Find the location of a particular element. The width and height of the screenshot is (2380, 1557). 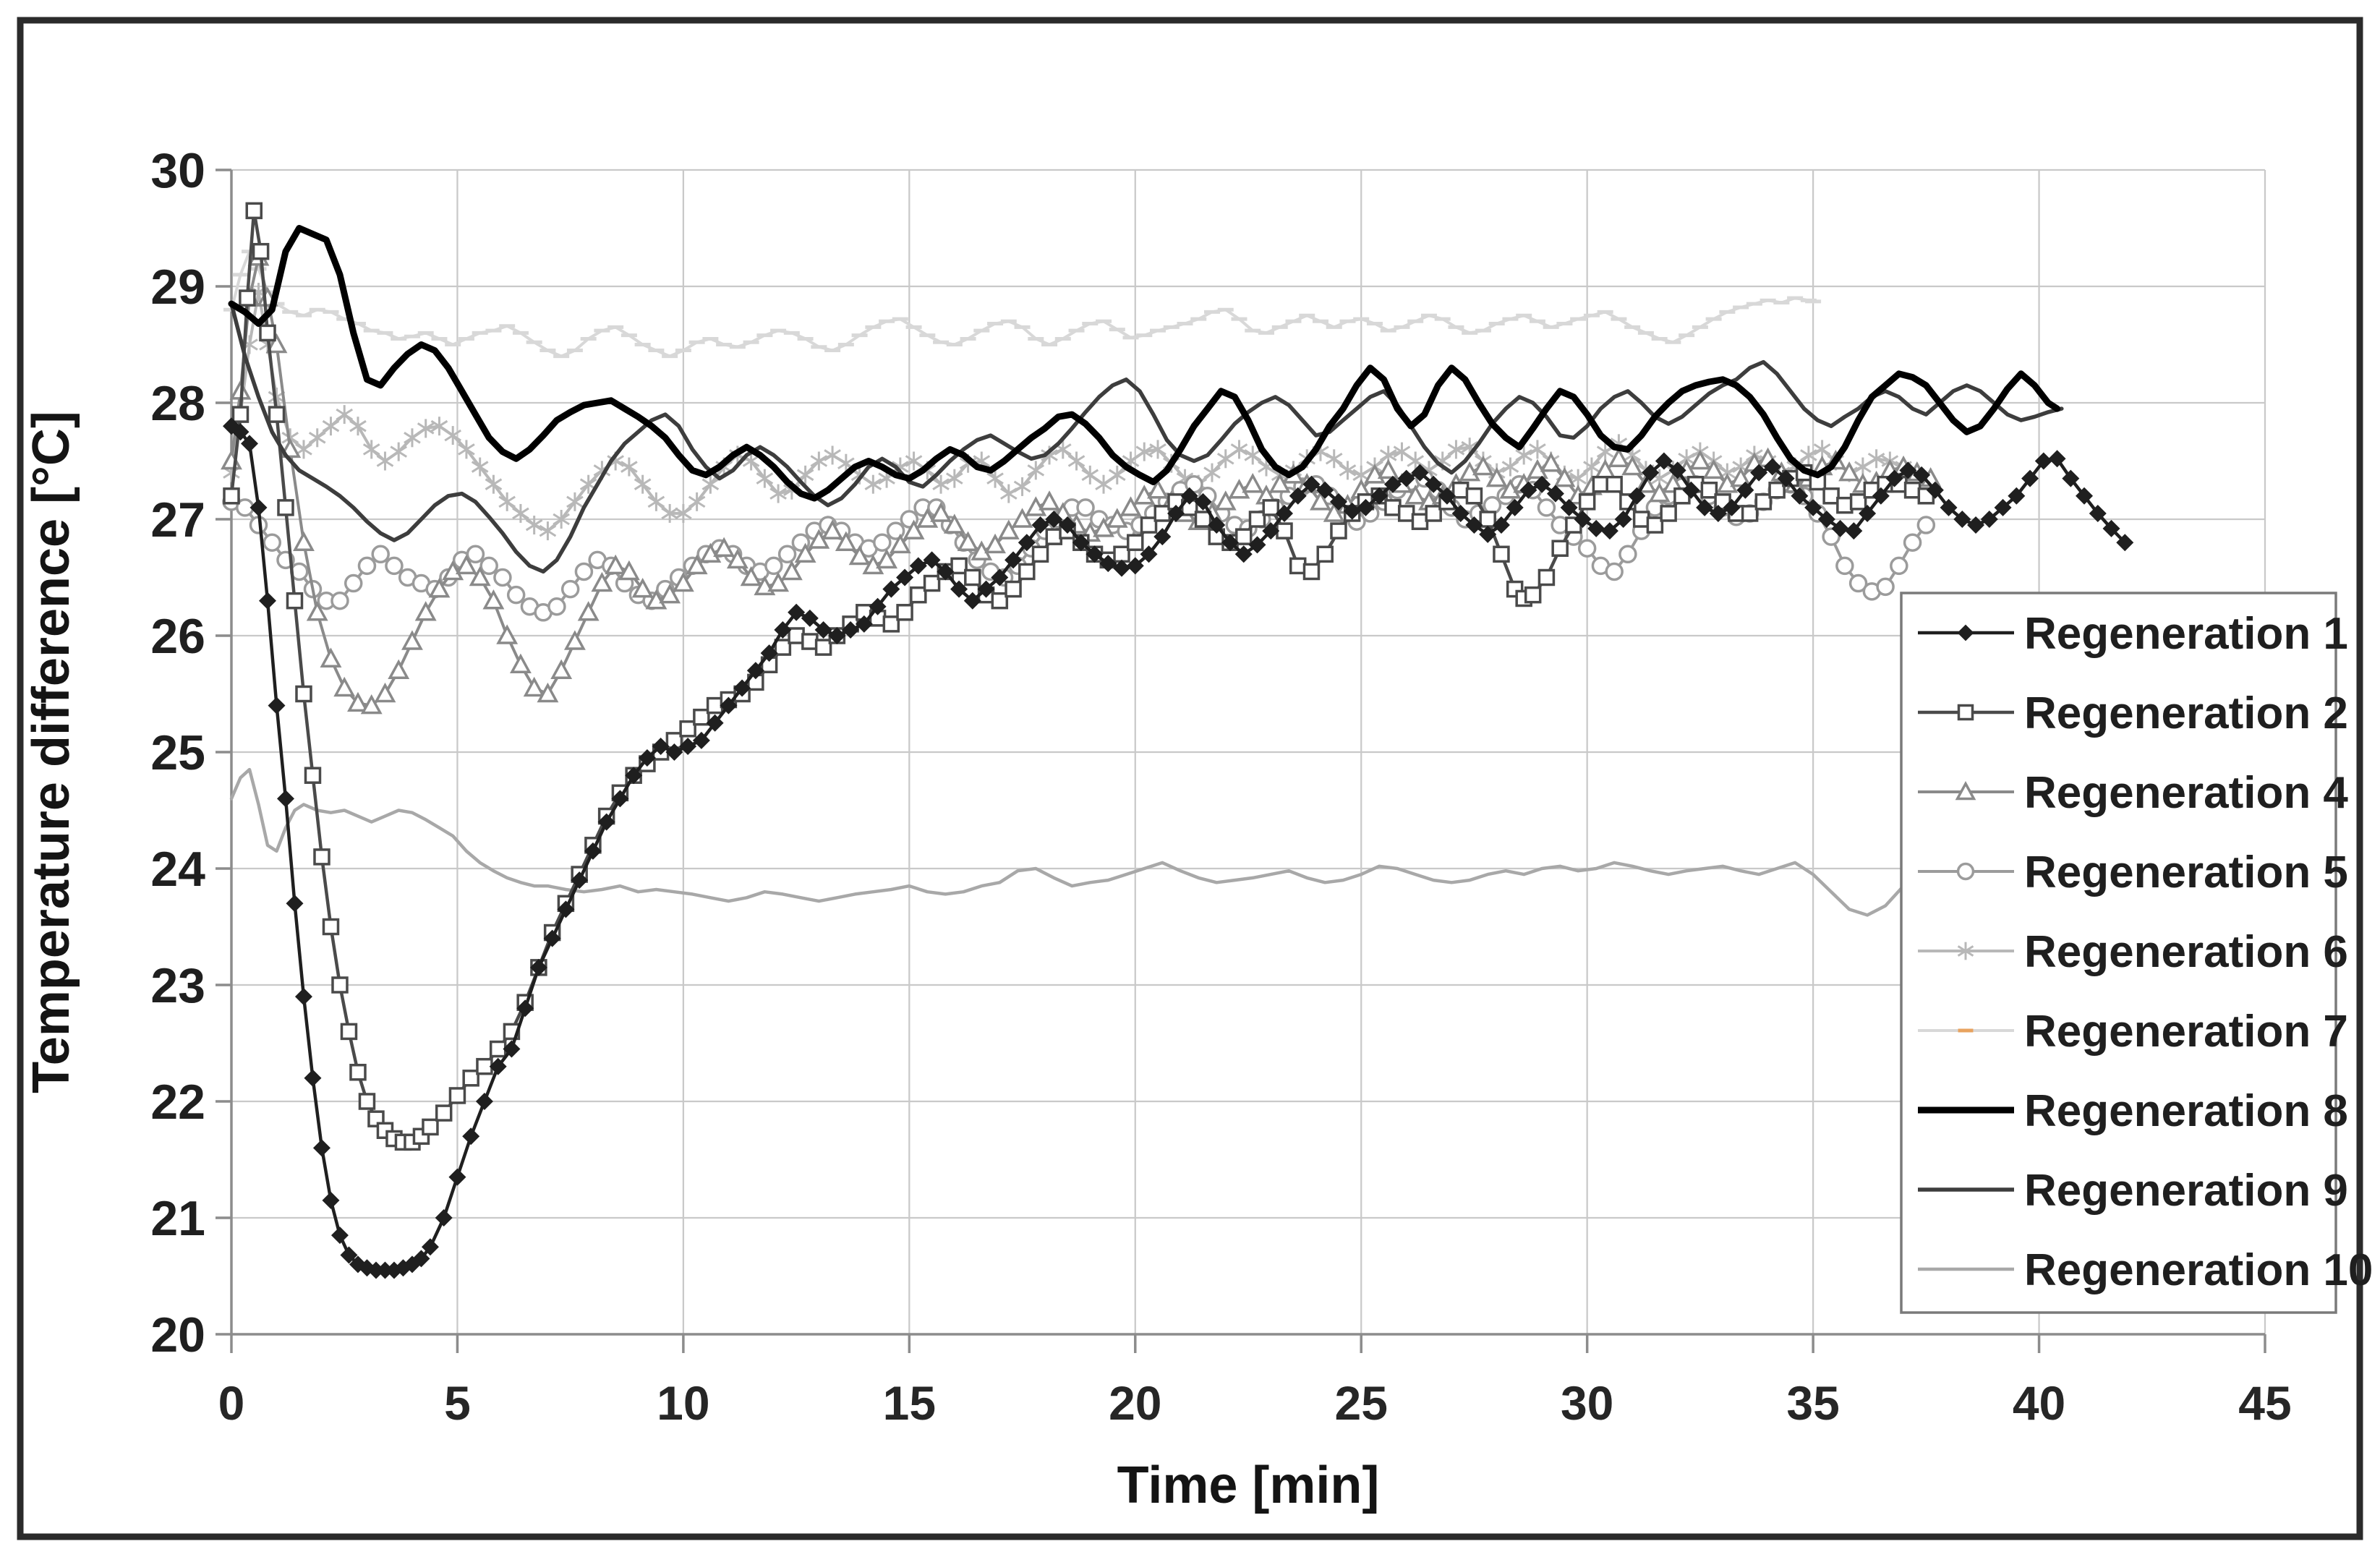

x-axis-title: Time [min] is located at coordinates (1248, 1485).